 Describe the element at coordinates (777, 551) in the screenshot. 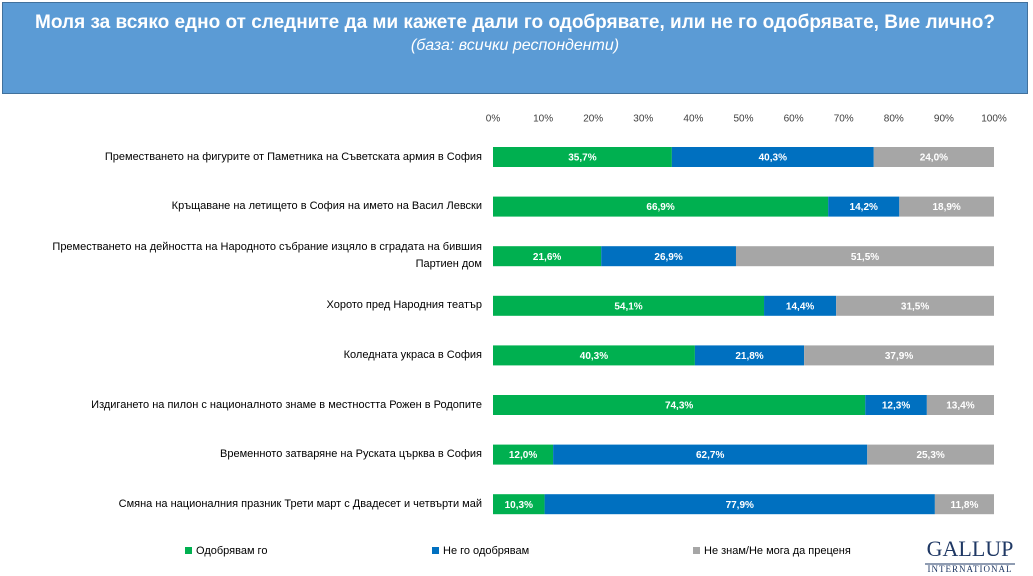

I see `legend-label: Не знам/Не мога да преценя` at that location.